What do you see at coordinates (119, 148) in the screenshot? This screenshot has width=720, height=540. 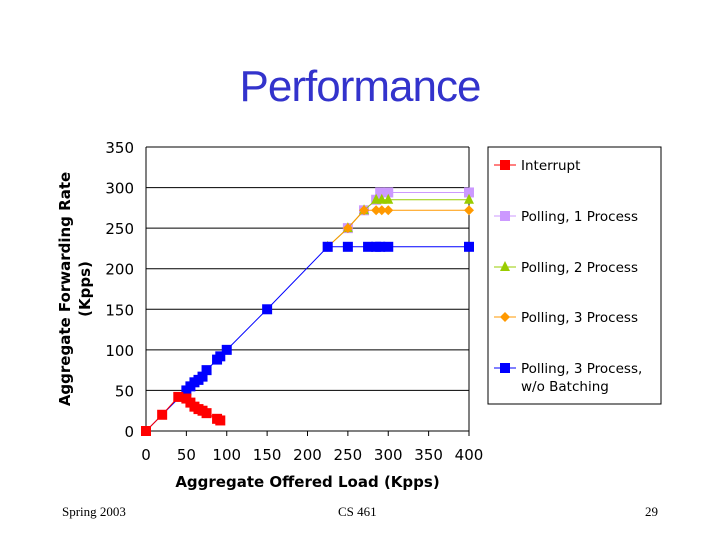 I see `y-tick-label: 350` at bounding box center [119, 148].